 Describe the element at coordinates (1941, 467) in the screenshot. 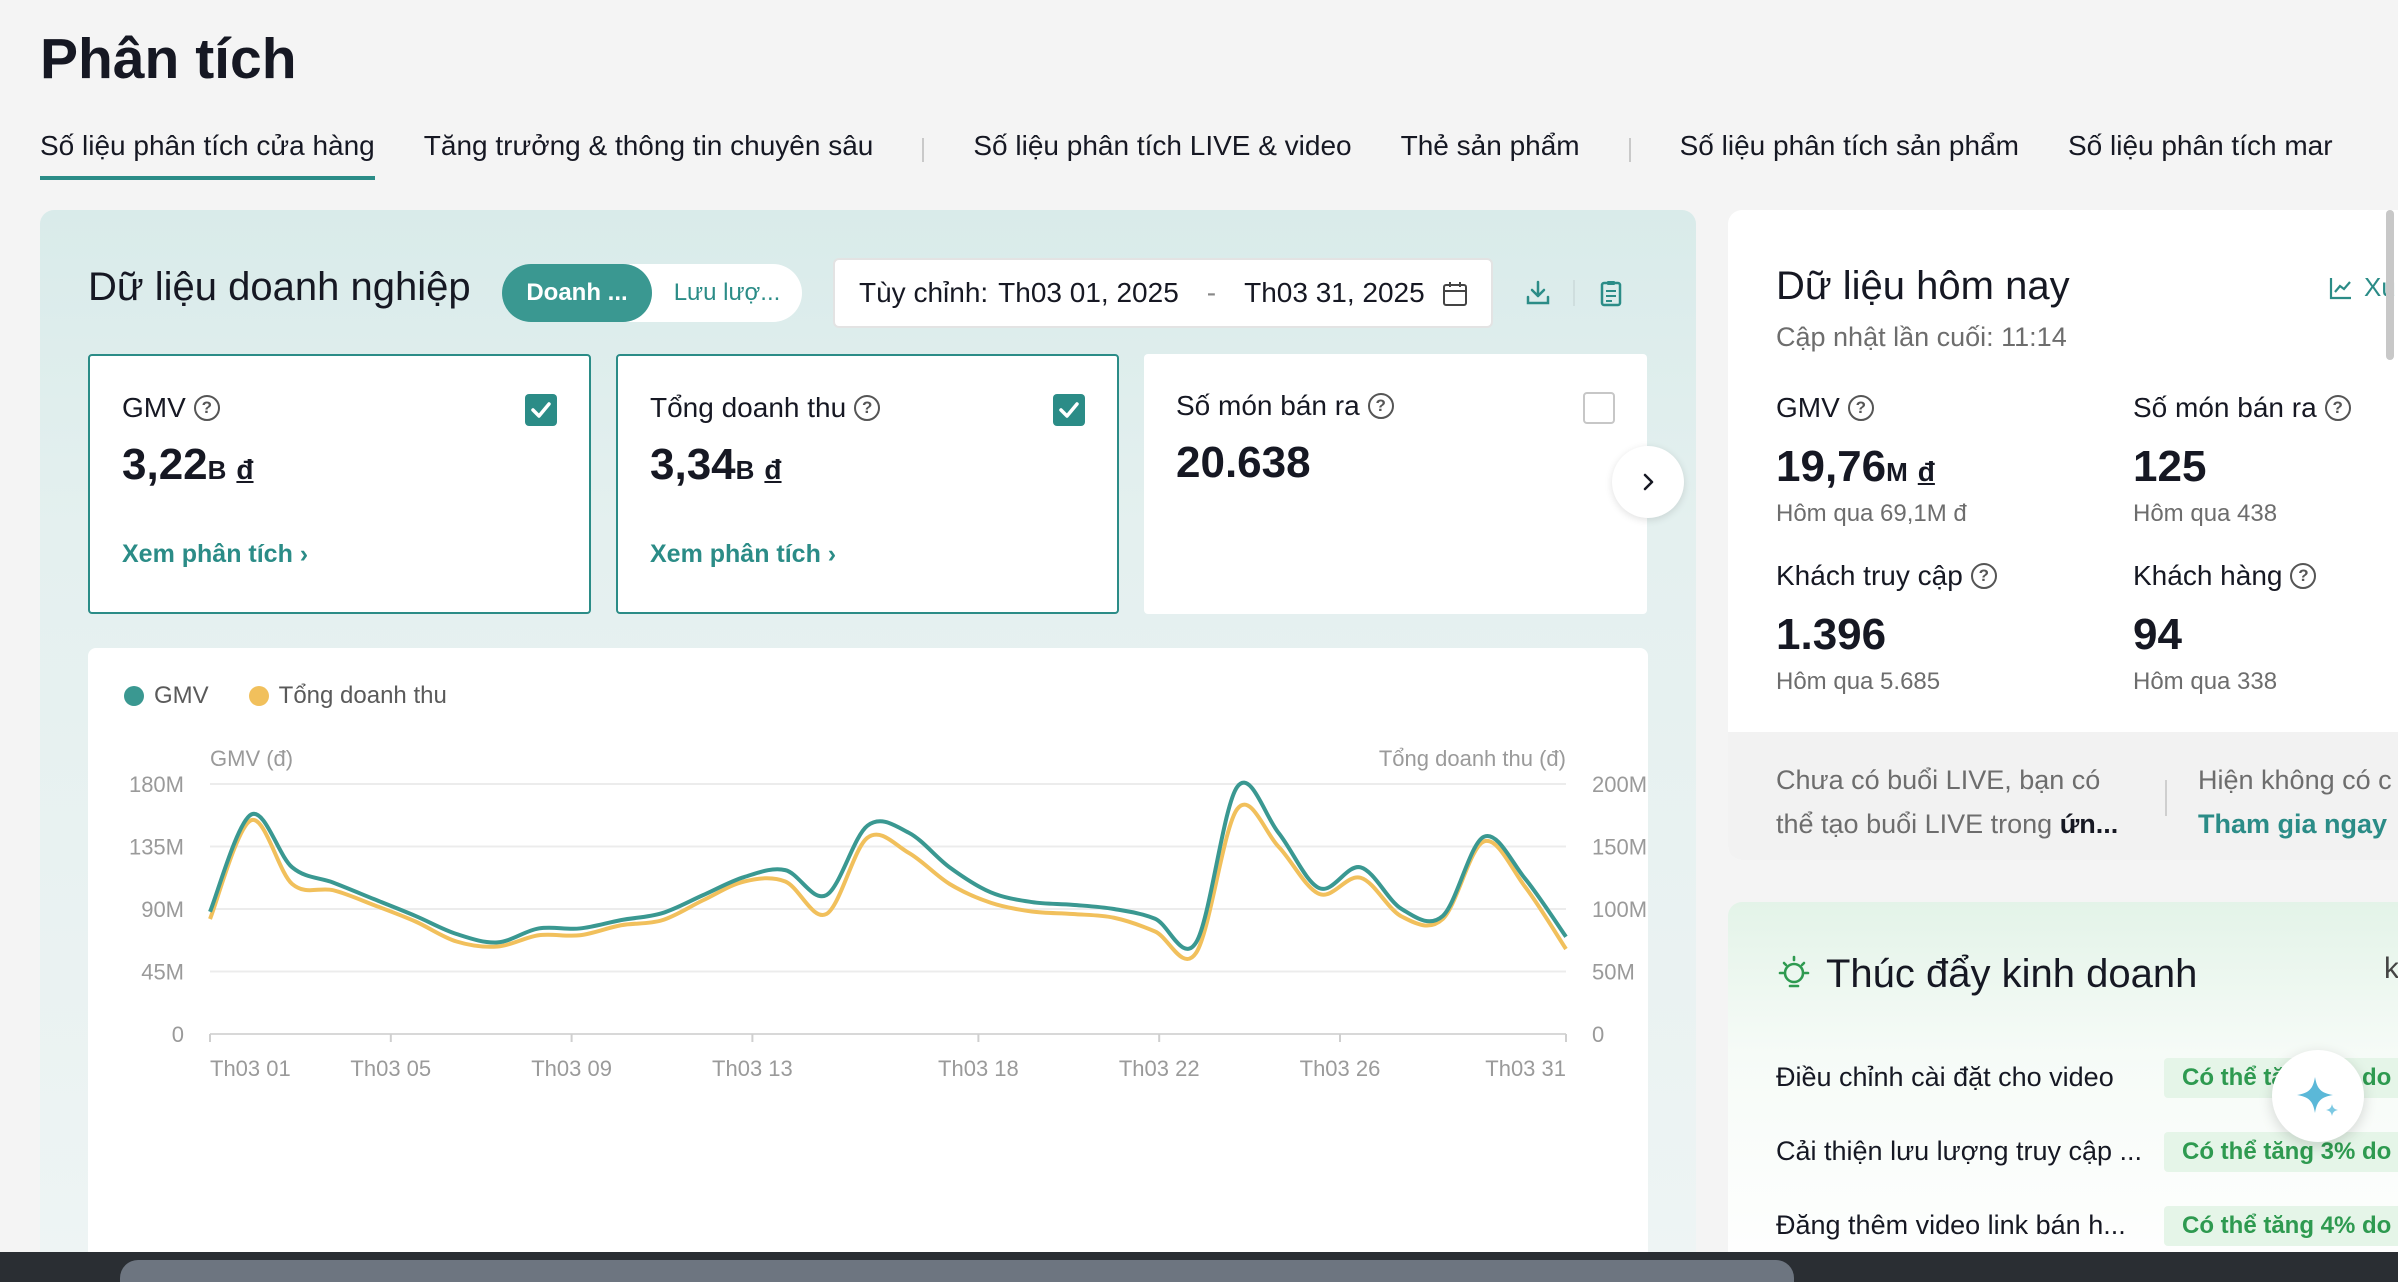

I see `stat-value: 19,76M đ` at that location.